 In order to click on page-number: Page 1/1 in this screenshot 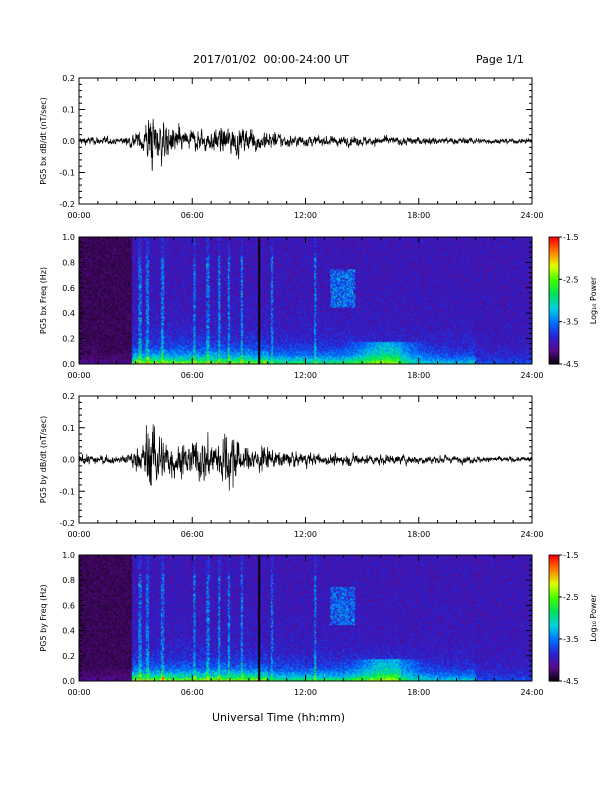, I will do `click(500, 59)`.